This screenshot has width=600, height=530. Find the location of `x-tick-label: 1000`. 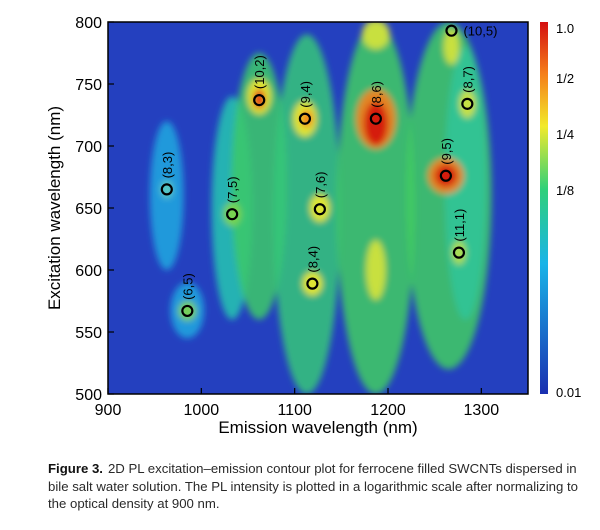

x-tick-label: 1000 is located at coordinates (202, 410).